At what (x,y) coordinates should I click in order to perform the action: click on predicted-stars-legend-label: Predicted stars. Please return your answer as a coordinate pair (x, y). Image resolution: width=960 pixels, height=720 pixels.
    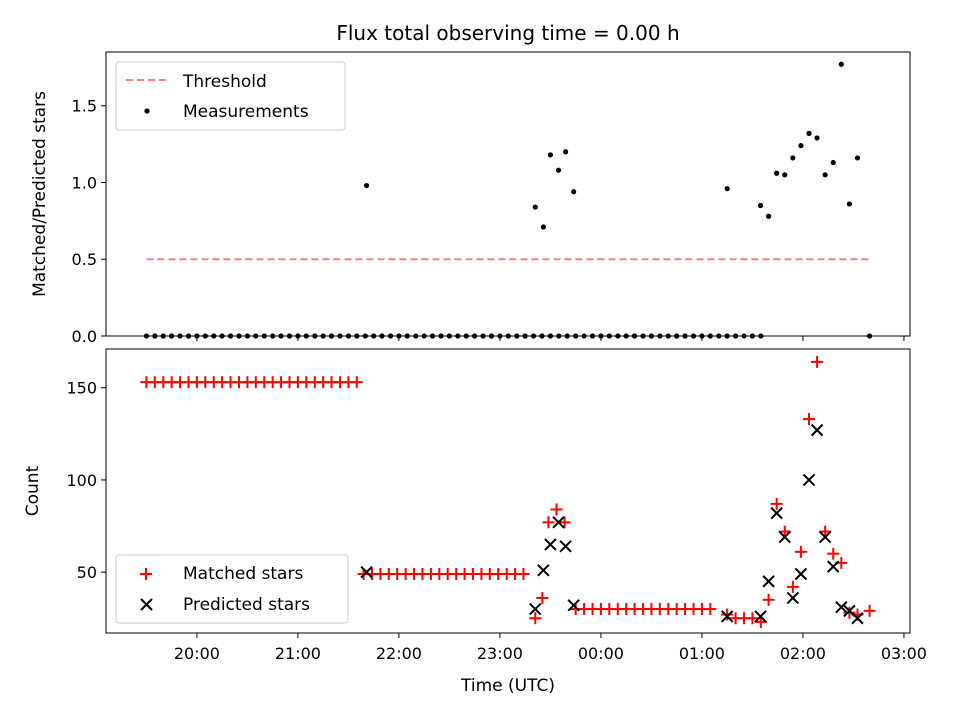
    Looking at the image, I should click on (246, 605).